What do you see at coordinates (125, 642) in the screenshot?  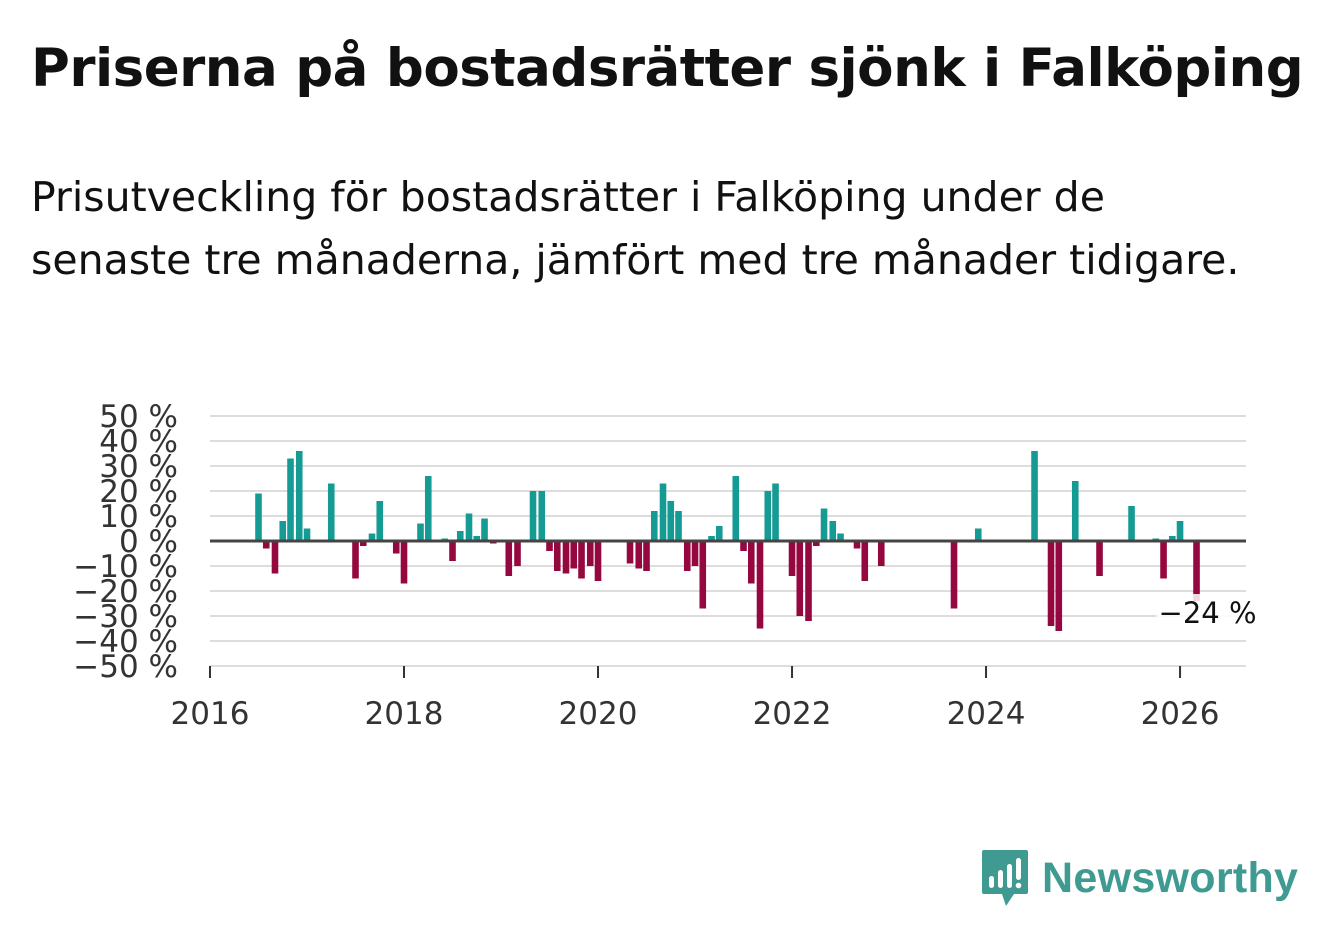 I see `y-tick-label: −40 %` at bounding box center [125, 642].